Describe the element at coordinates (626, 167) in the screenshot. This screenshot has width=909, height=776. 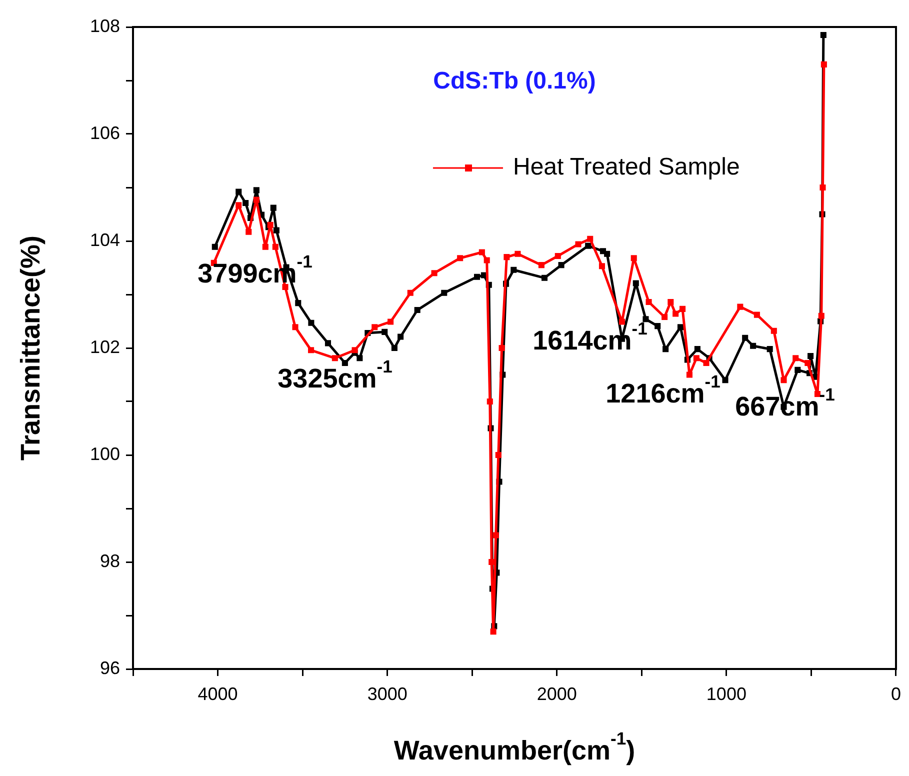
I see `legend-label: Heat Treated Sample` at that location.